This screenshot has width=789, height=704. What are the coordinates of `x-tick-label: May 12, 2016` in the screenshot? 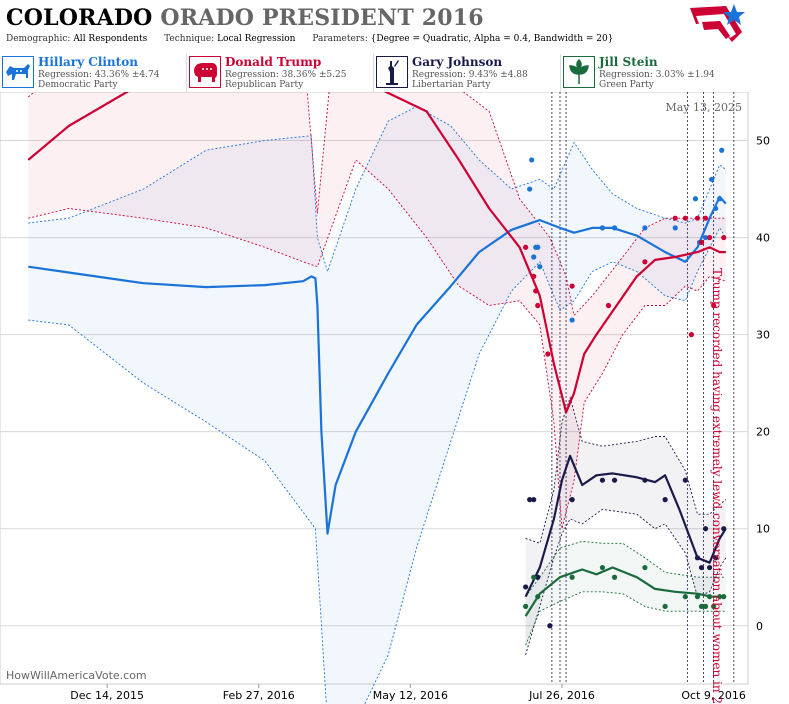 It's located at (410, 695).